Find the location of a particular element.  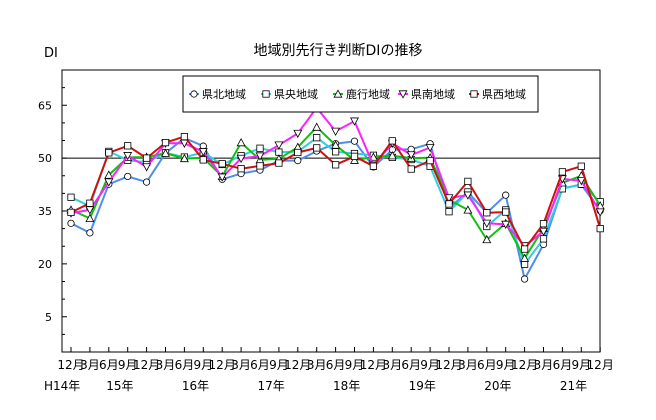

legend-item: 県央地域 is located at coordinates (289, 94).